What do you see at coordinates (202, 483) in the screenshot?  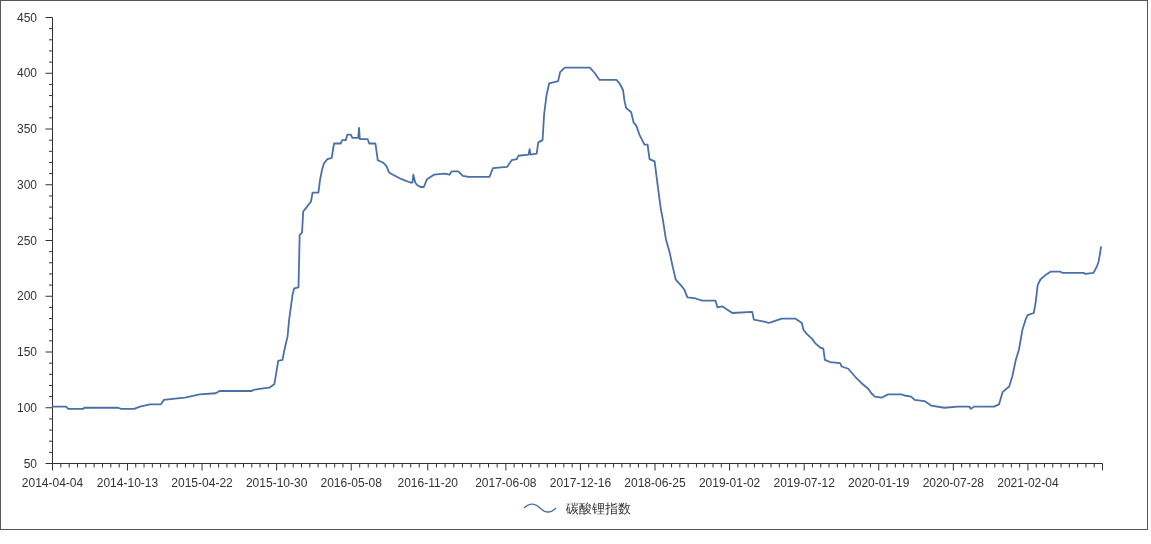 I see `x-tick-label: 2015-04-22` at bounding box center [202, 483].